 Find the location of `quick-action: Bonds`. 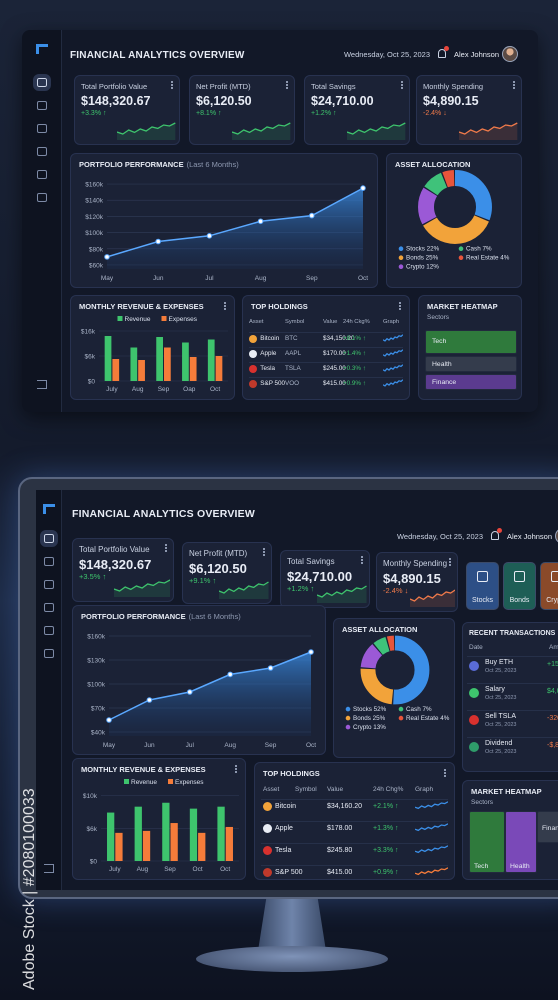

quick-action: Bonds is located at coordinates (519, 586).